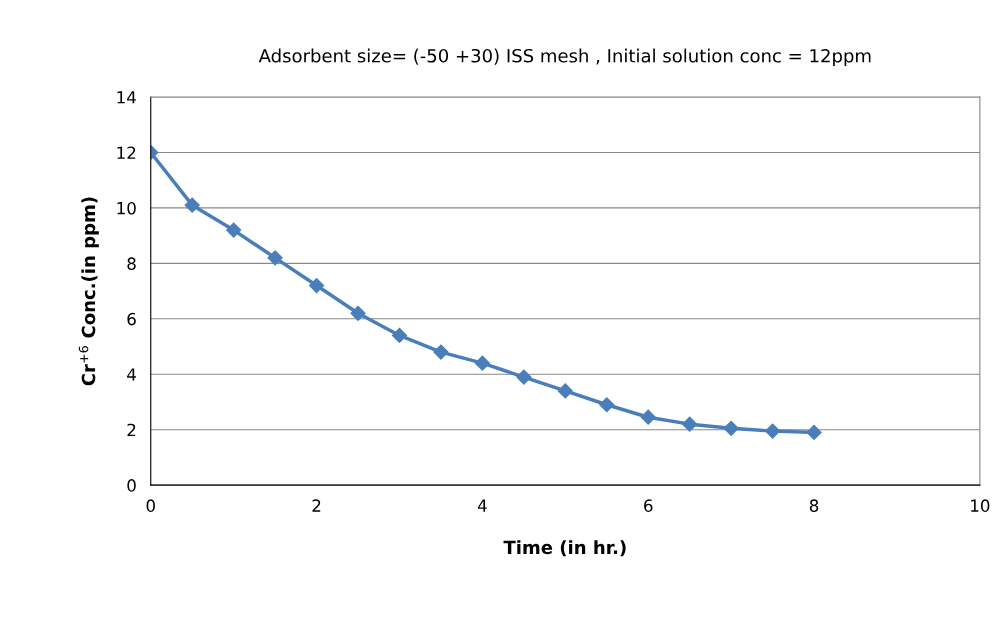 The height and width of the screenshot is (626, 1005). I want to click on y-tick-label: 6, so click(131, 319).